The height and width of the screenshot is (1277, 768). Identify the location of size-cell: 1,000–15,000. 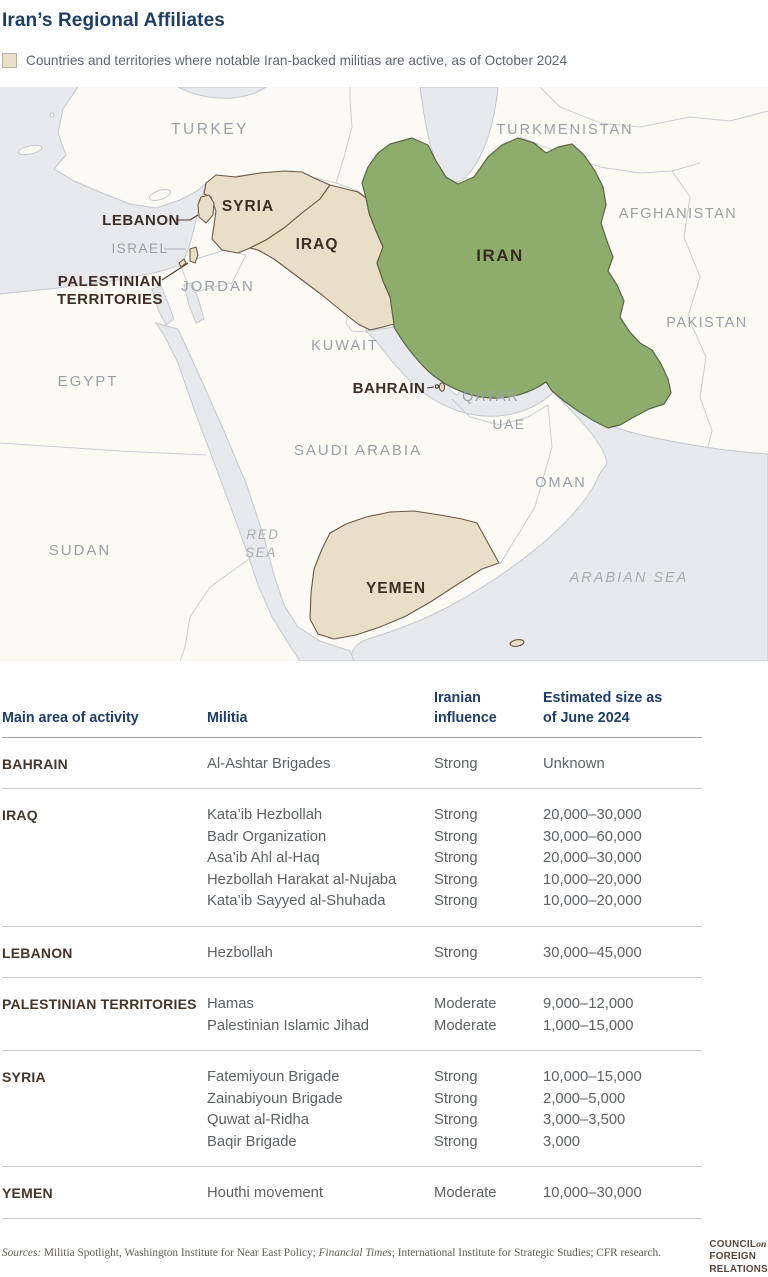
(588, 1025).